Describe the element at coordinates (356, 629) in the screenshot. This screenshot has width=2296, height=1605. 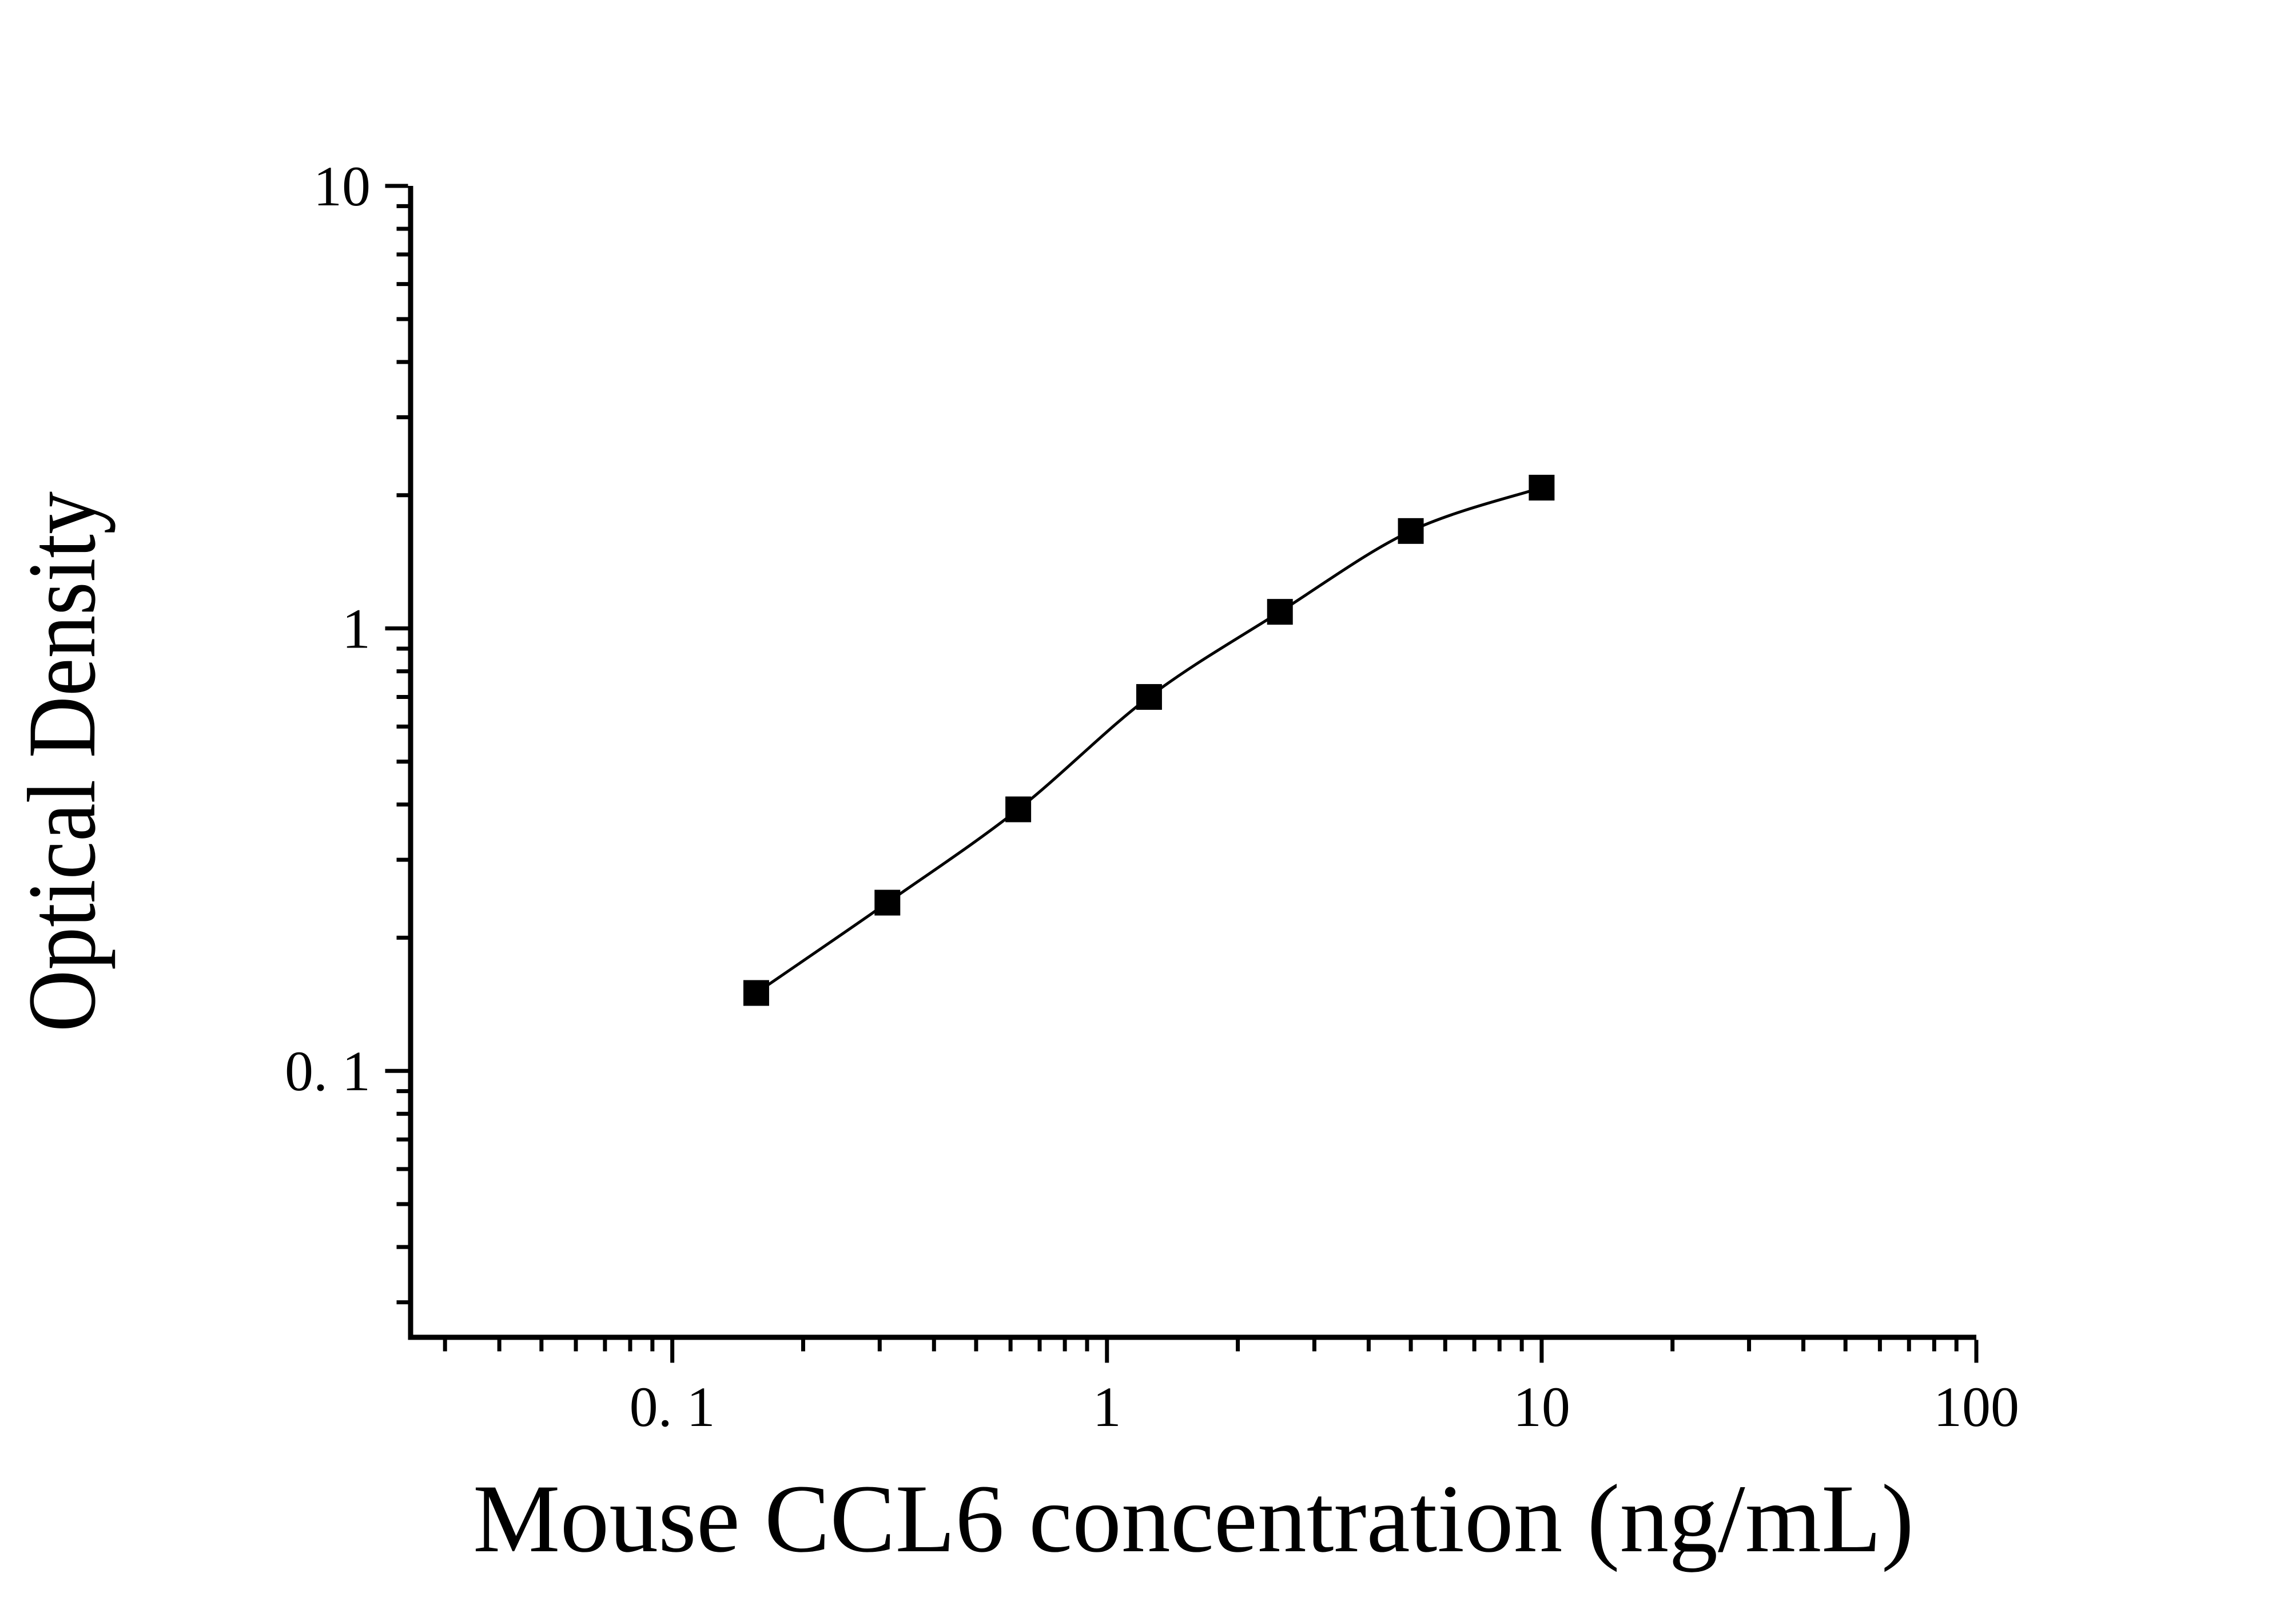
I see `y-tick-label: 1` at that location.